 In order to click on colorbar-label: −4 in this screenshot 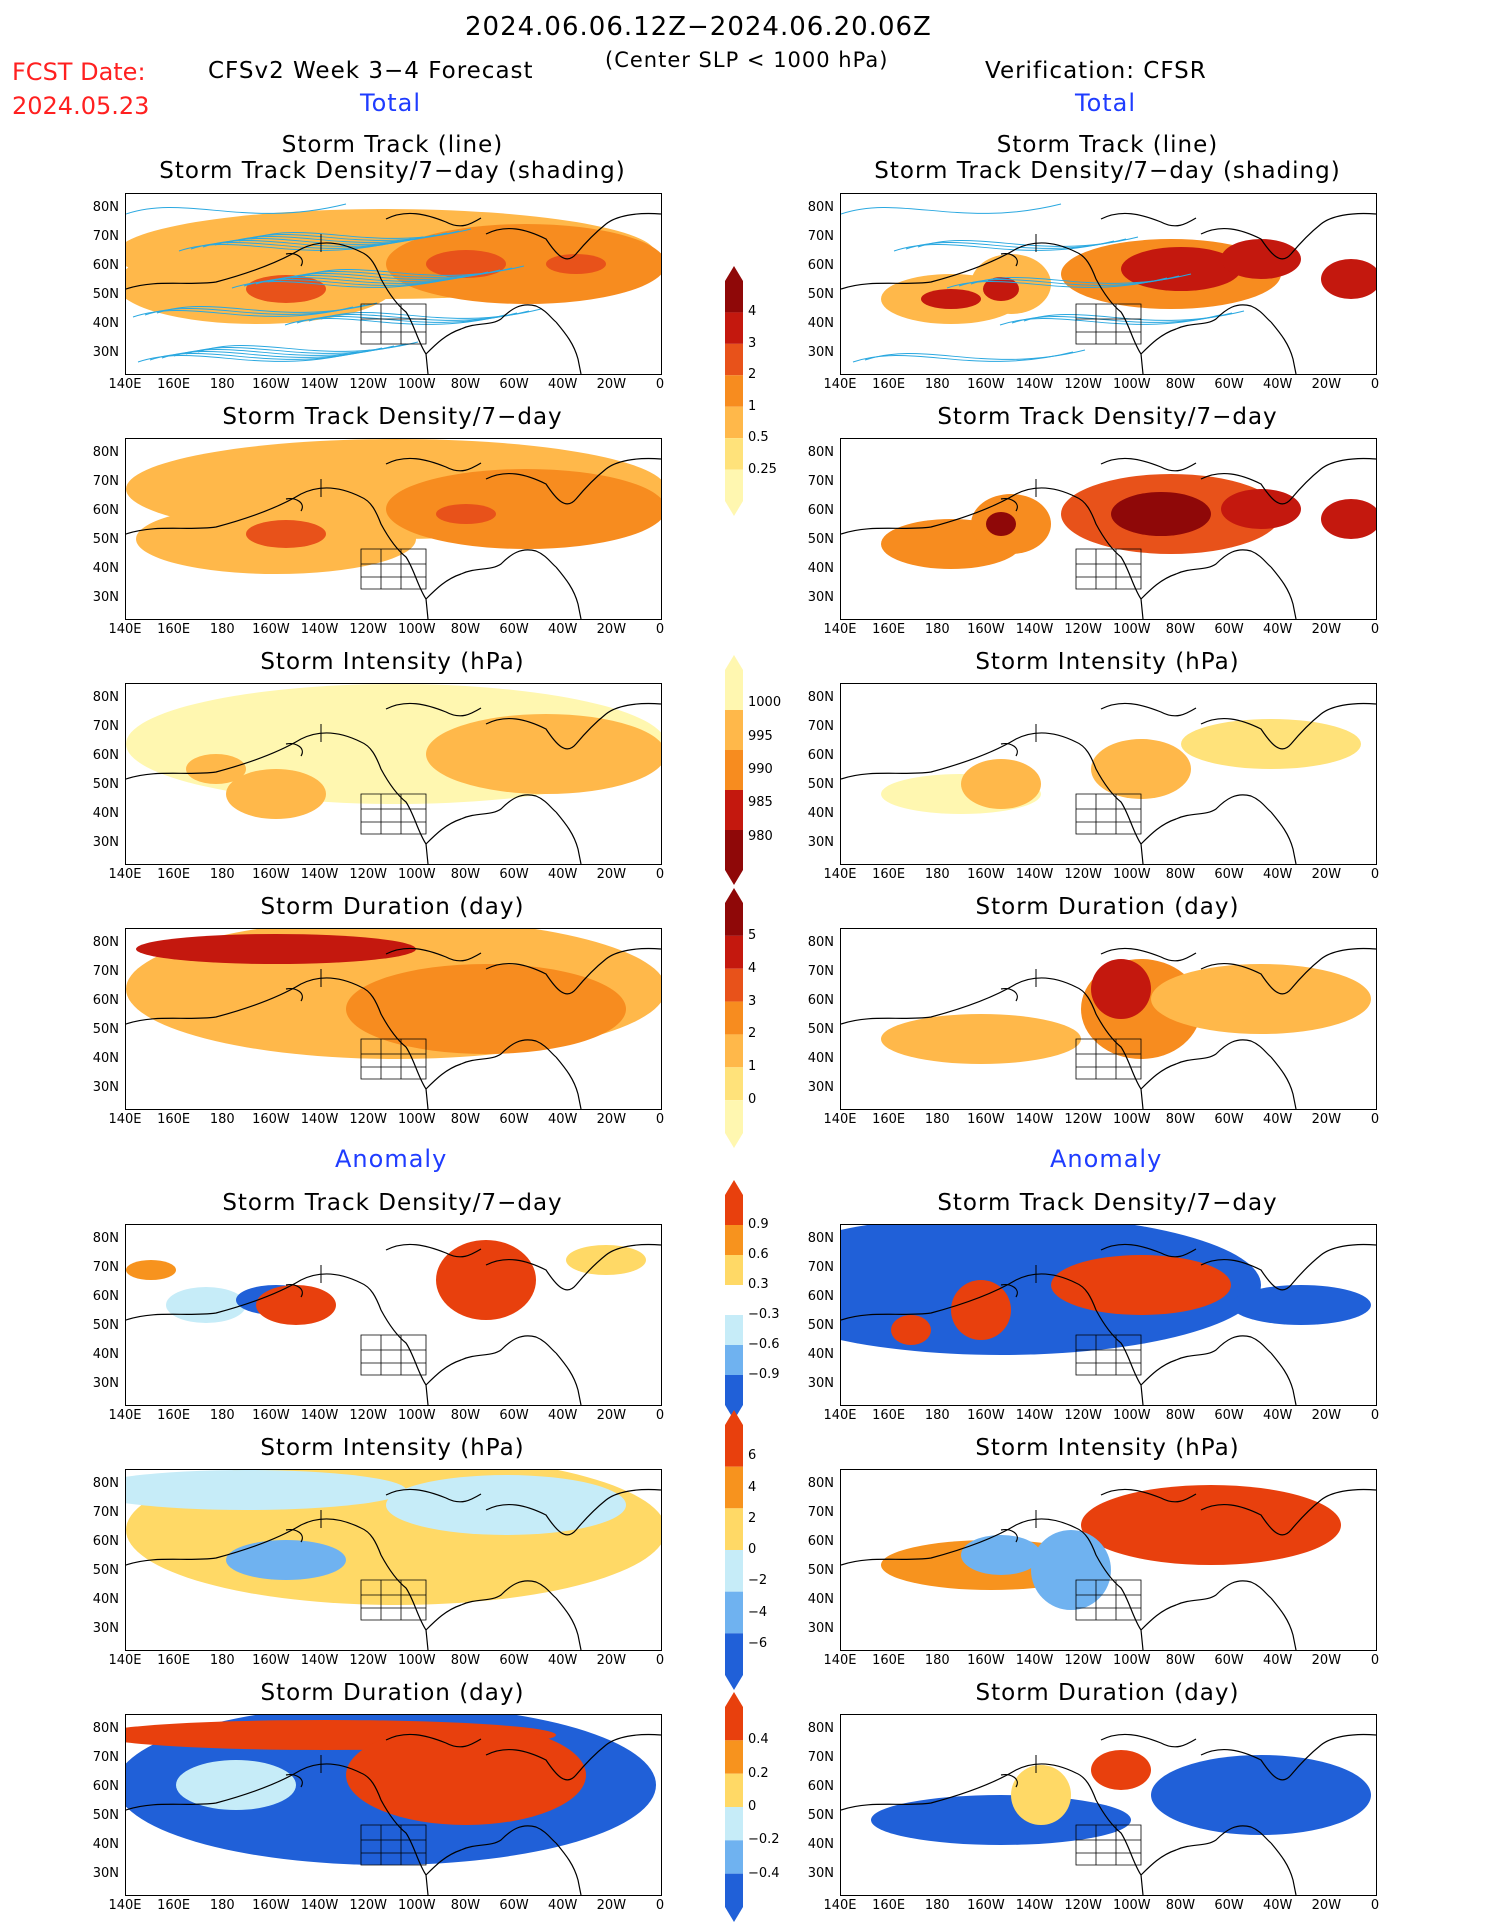, I will do `click(758, 1612)`.